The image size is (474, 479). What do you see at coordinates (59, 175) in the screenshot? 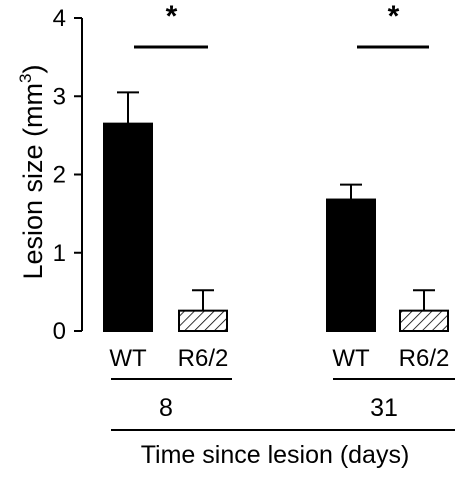
I see `y-tick-label: 2` at bounding box center [59, 175].